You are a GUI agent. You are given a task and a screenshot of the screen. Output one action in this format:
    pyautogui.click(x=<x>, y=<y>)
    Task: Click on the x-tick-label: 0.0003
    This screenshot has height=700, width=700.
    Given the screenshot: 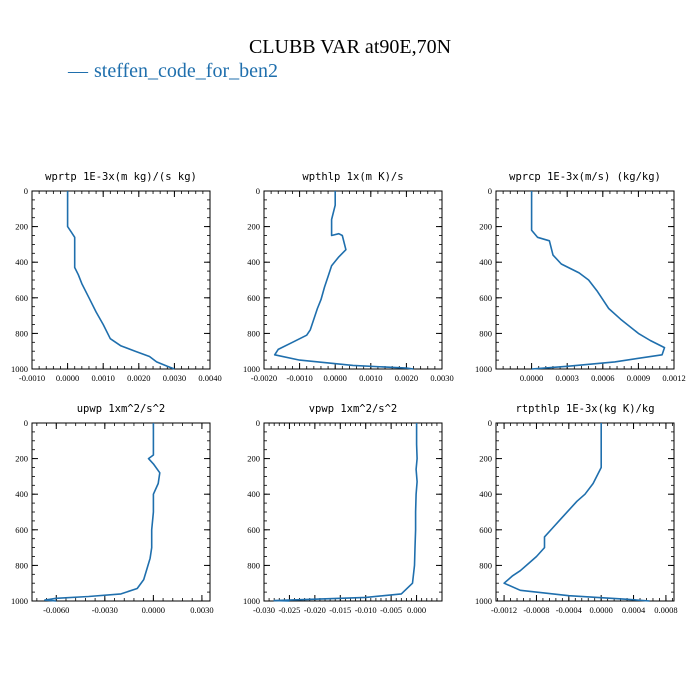 What is the action you would take?
    pyautogui.click(x=567, y=378)
    